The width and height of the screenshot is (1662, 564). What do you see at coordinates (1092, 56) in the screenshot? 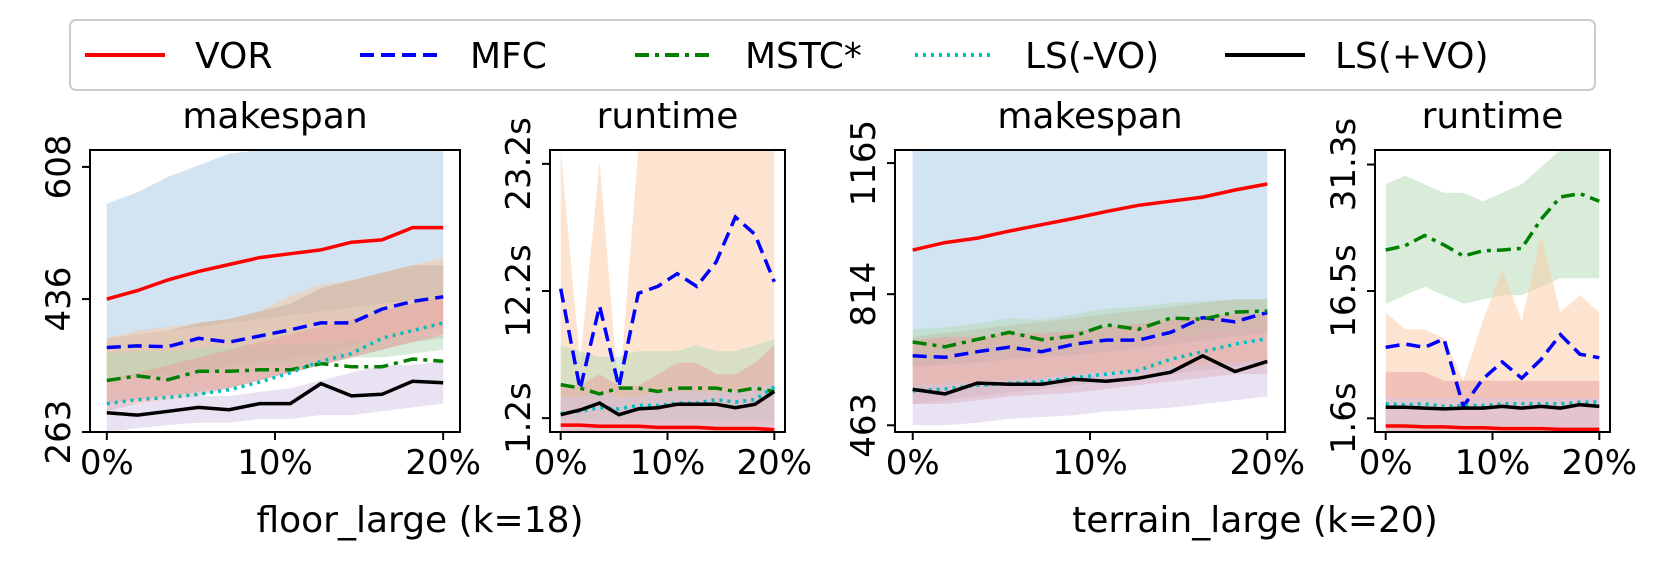
I see `legend-label: LS(-VO)` at bounding box center [1092, 56].